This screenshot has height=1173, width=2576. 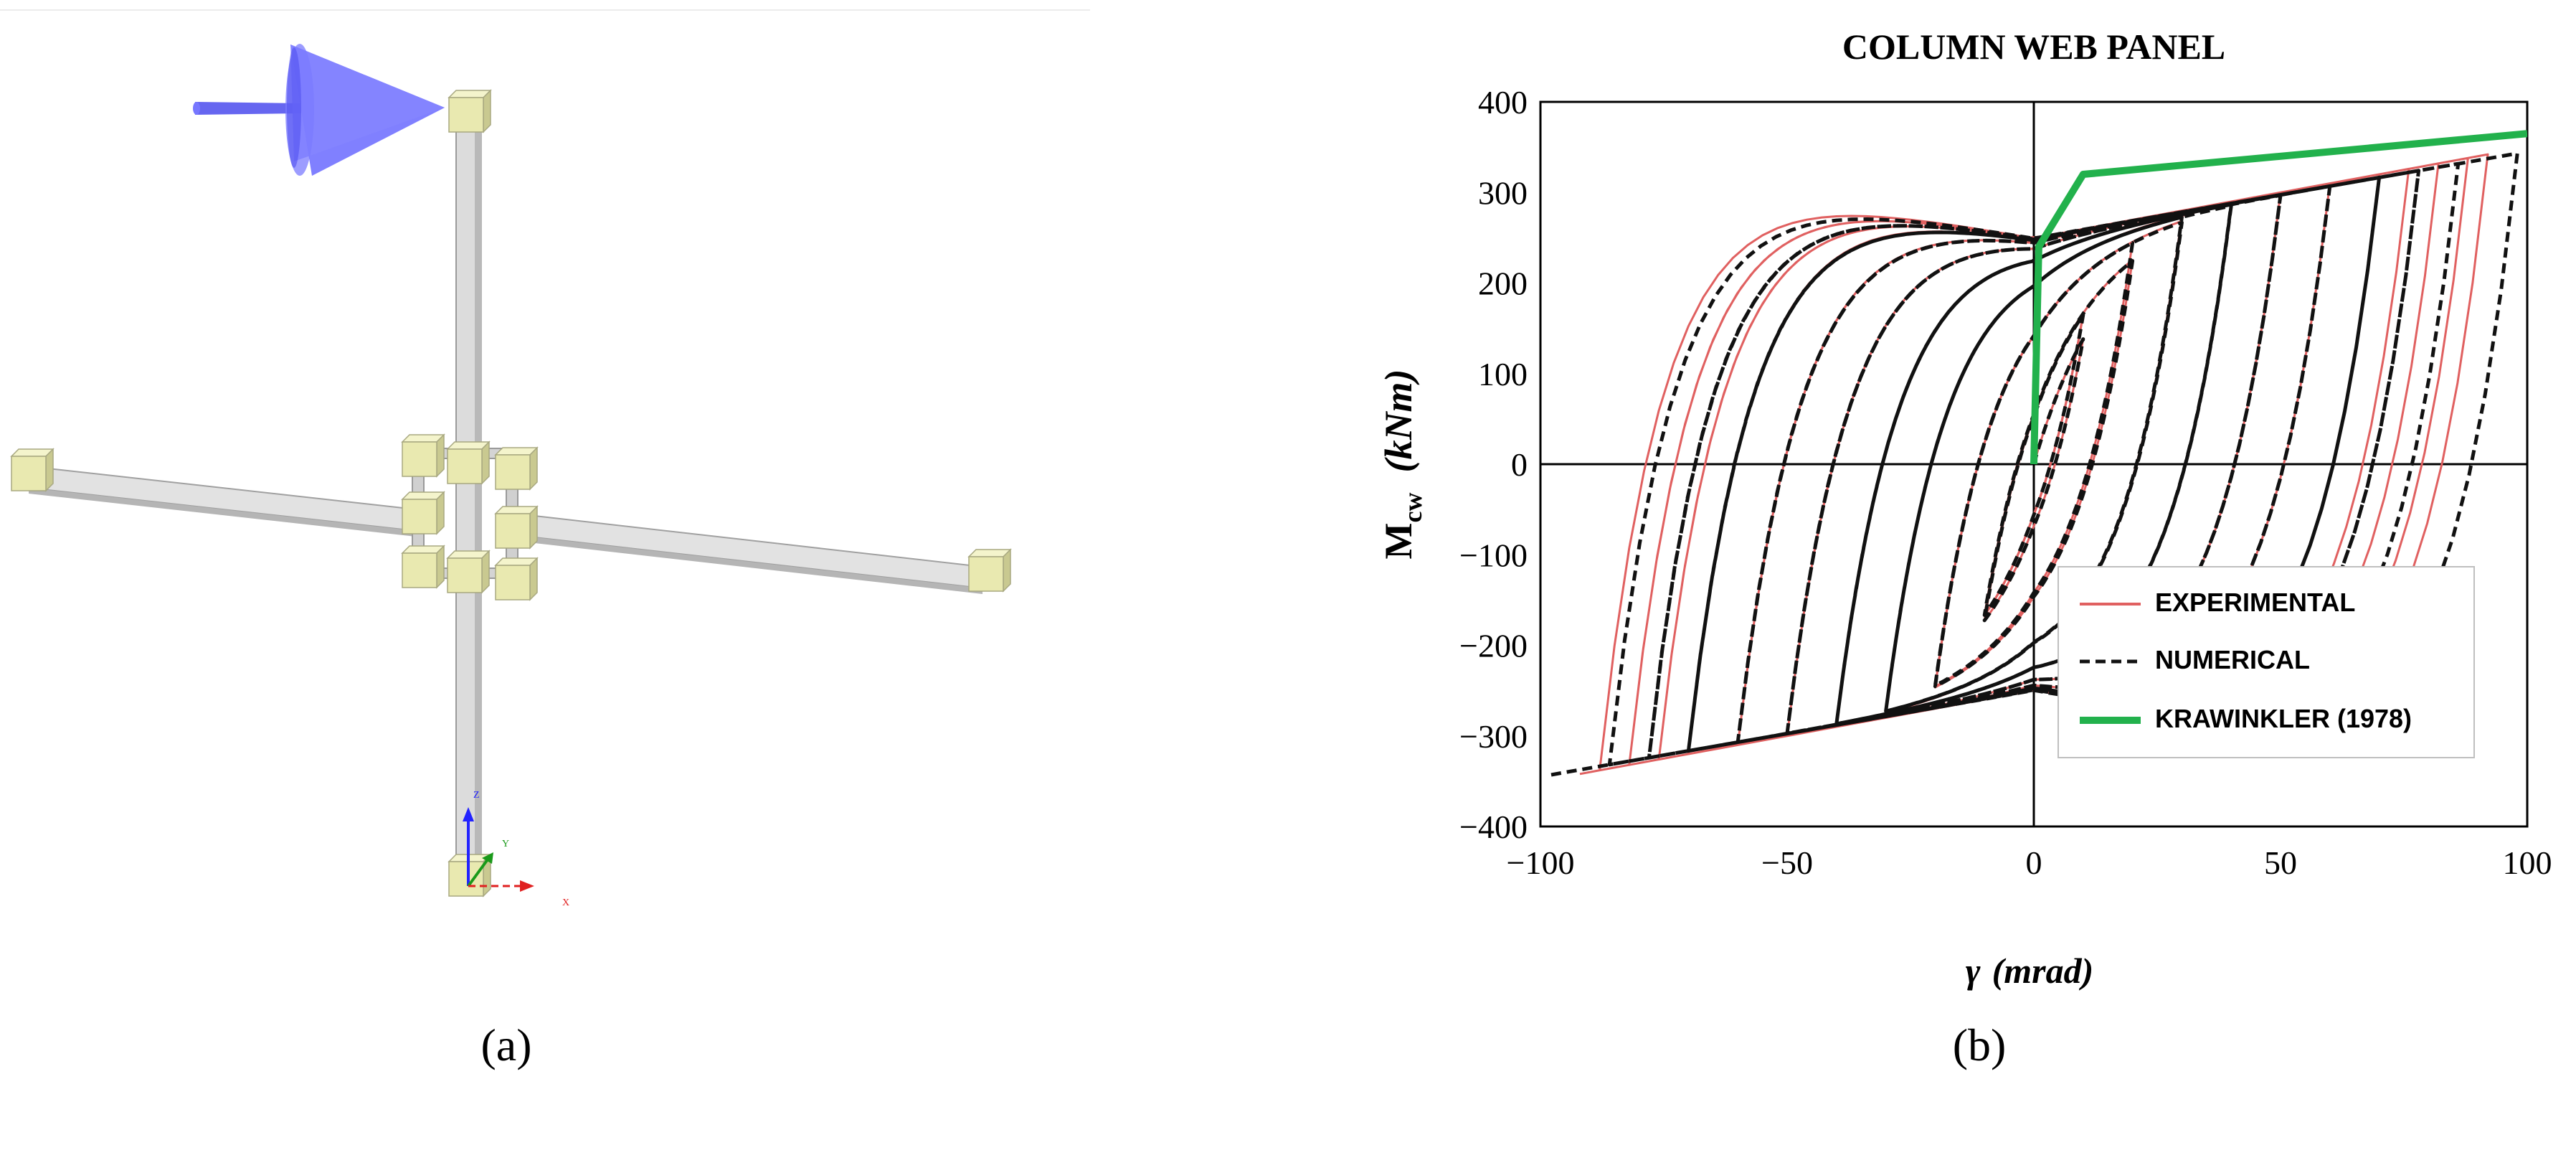 I want to click on axis-y-label: Y, so click(x=505, y=844).